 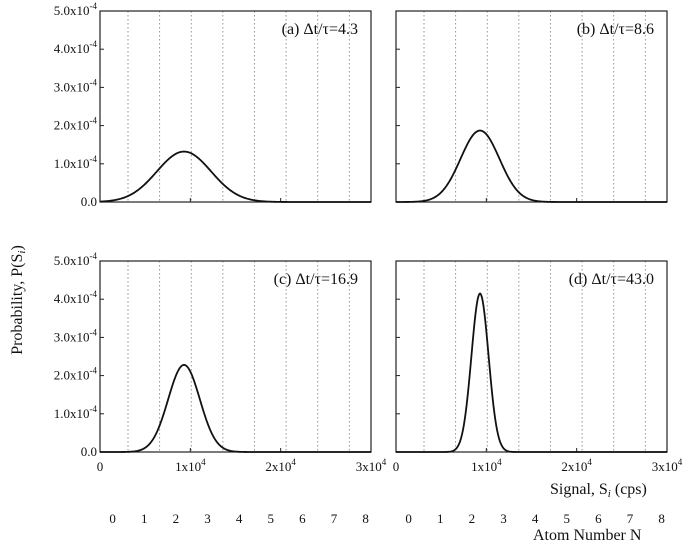 I want to click on y-axis-title: Probability, P(Si), so click(x=18, y=300).